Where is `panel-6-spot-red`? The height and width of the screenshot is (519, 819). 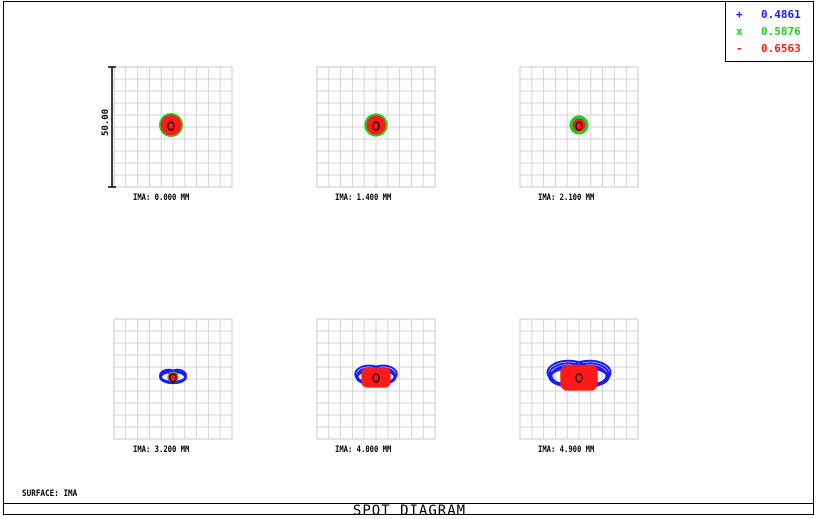
panel-6-spot-red is located at coordinates (579, 377).